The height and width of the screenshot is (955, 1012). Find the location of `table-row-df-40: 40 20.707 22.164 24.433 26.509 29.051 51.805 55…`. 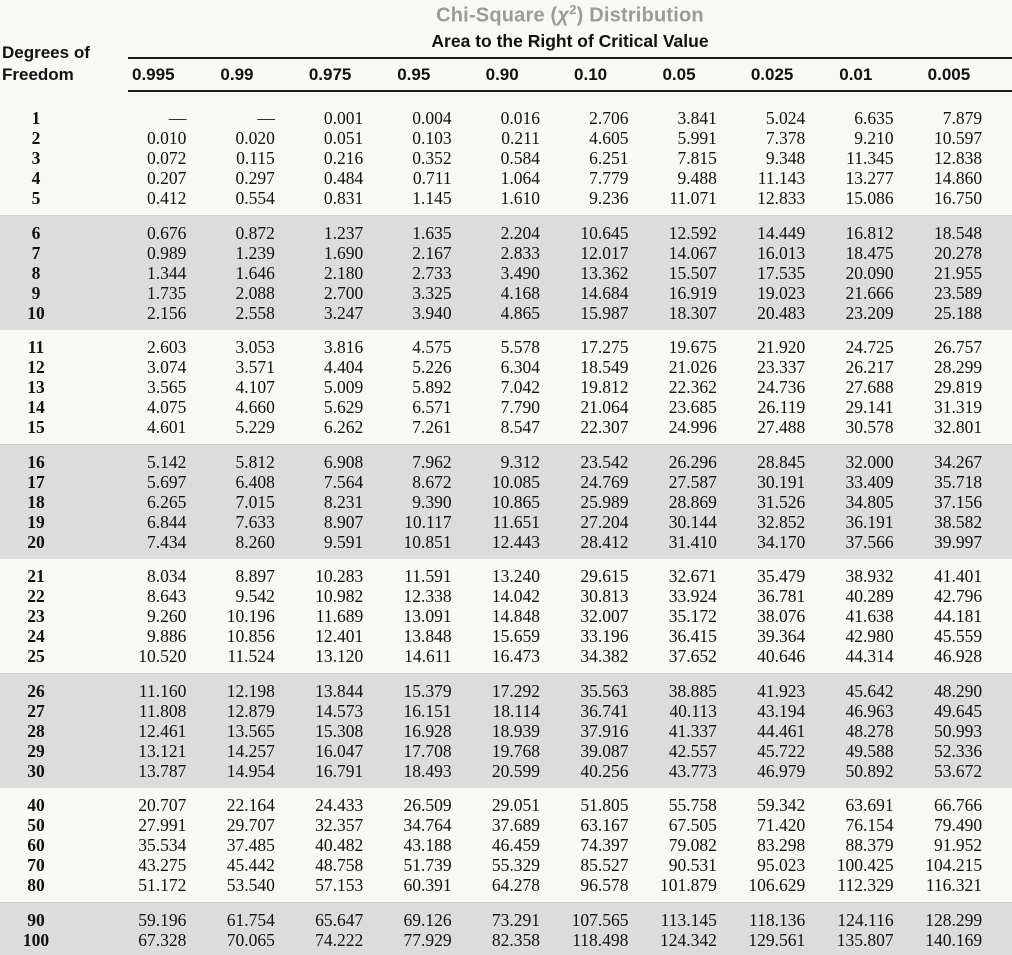

table-row-df-40: 40 20.707 22.164 24.433 26.509 29.051 51.805 55… is located at coordinates (506, 805).